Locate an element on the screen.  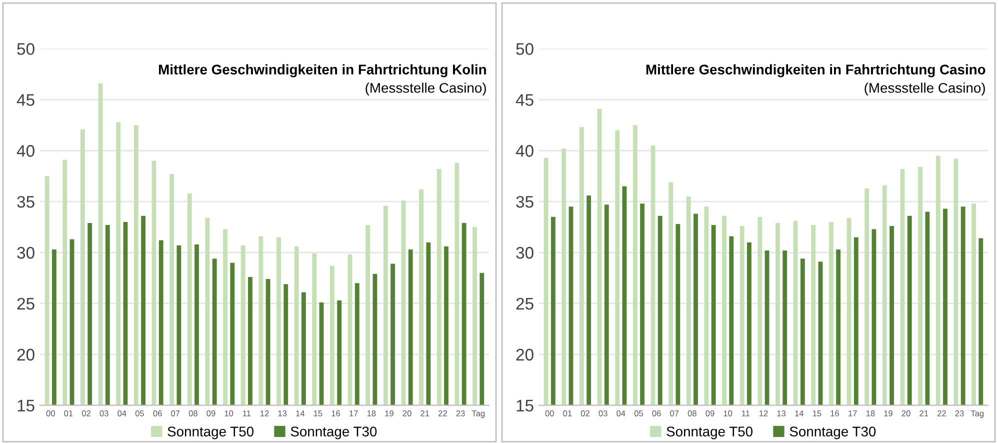
text: Mittlere Geschwindigkeiten in Fahrtrichtung Casino is located at coordinates (816, 71).